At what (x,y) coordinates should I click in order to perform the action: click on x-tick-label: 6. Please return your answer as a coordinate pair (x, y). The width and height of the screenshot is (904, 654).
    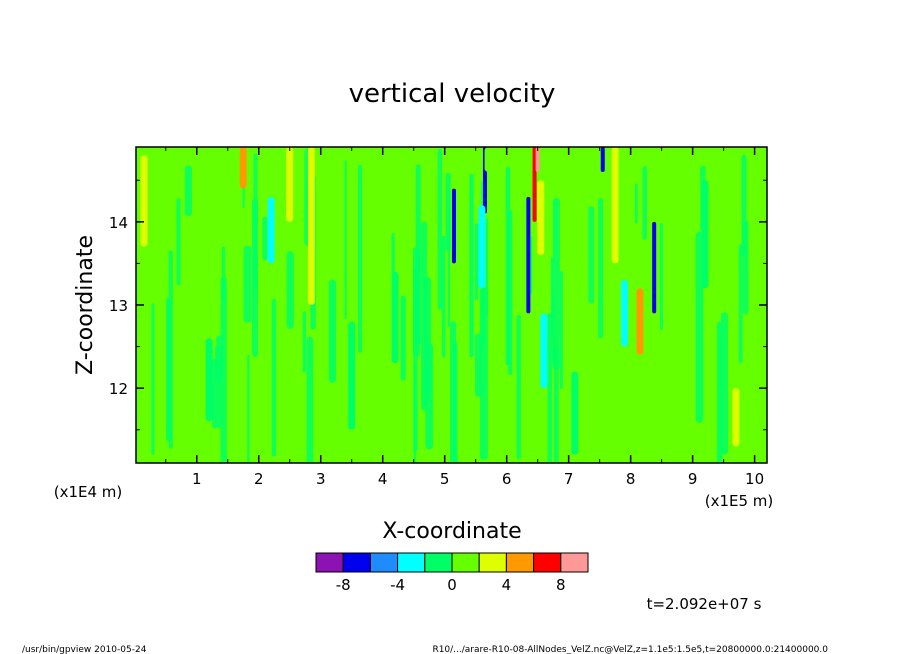
    Looking at the image, I should click on (507, 479).